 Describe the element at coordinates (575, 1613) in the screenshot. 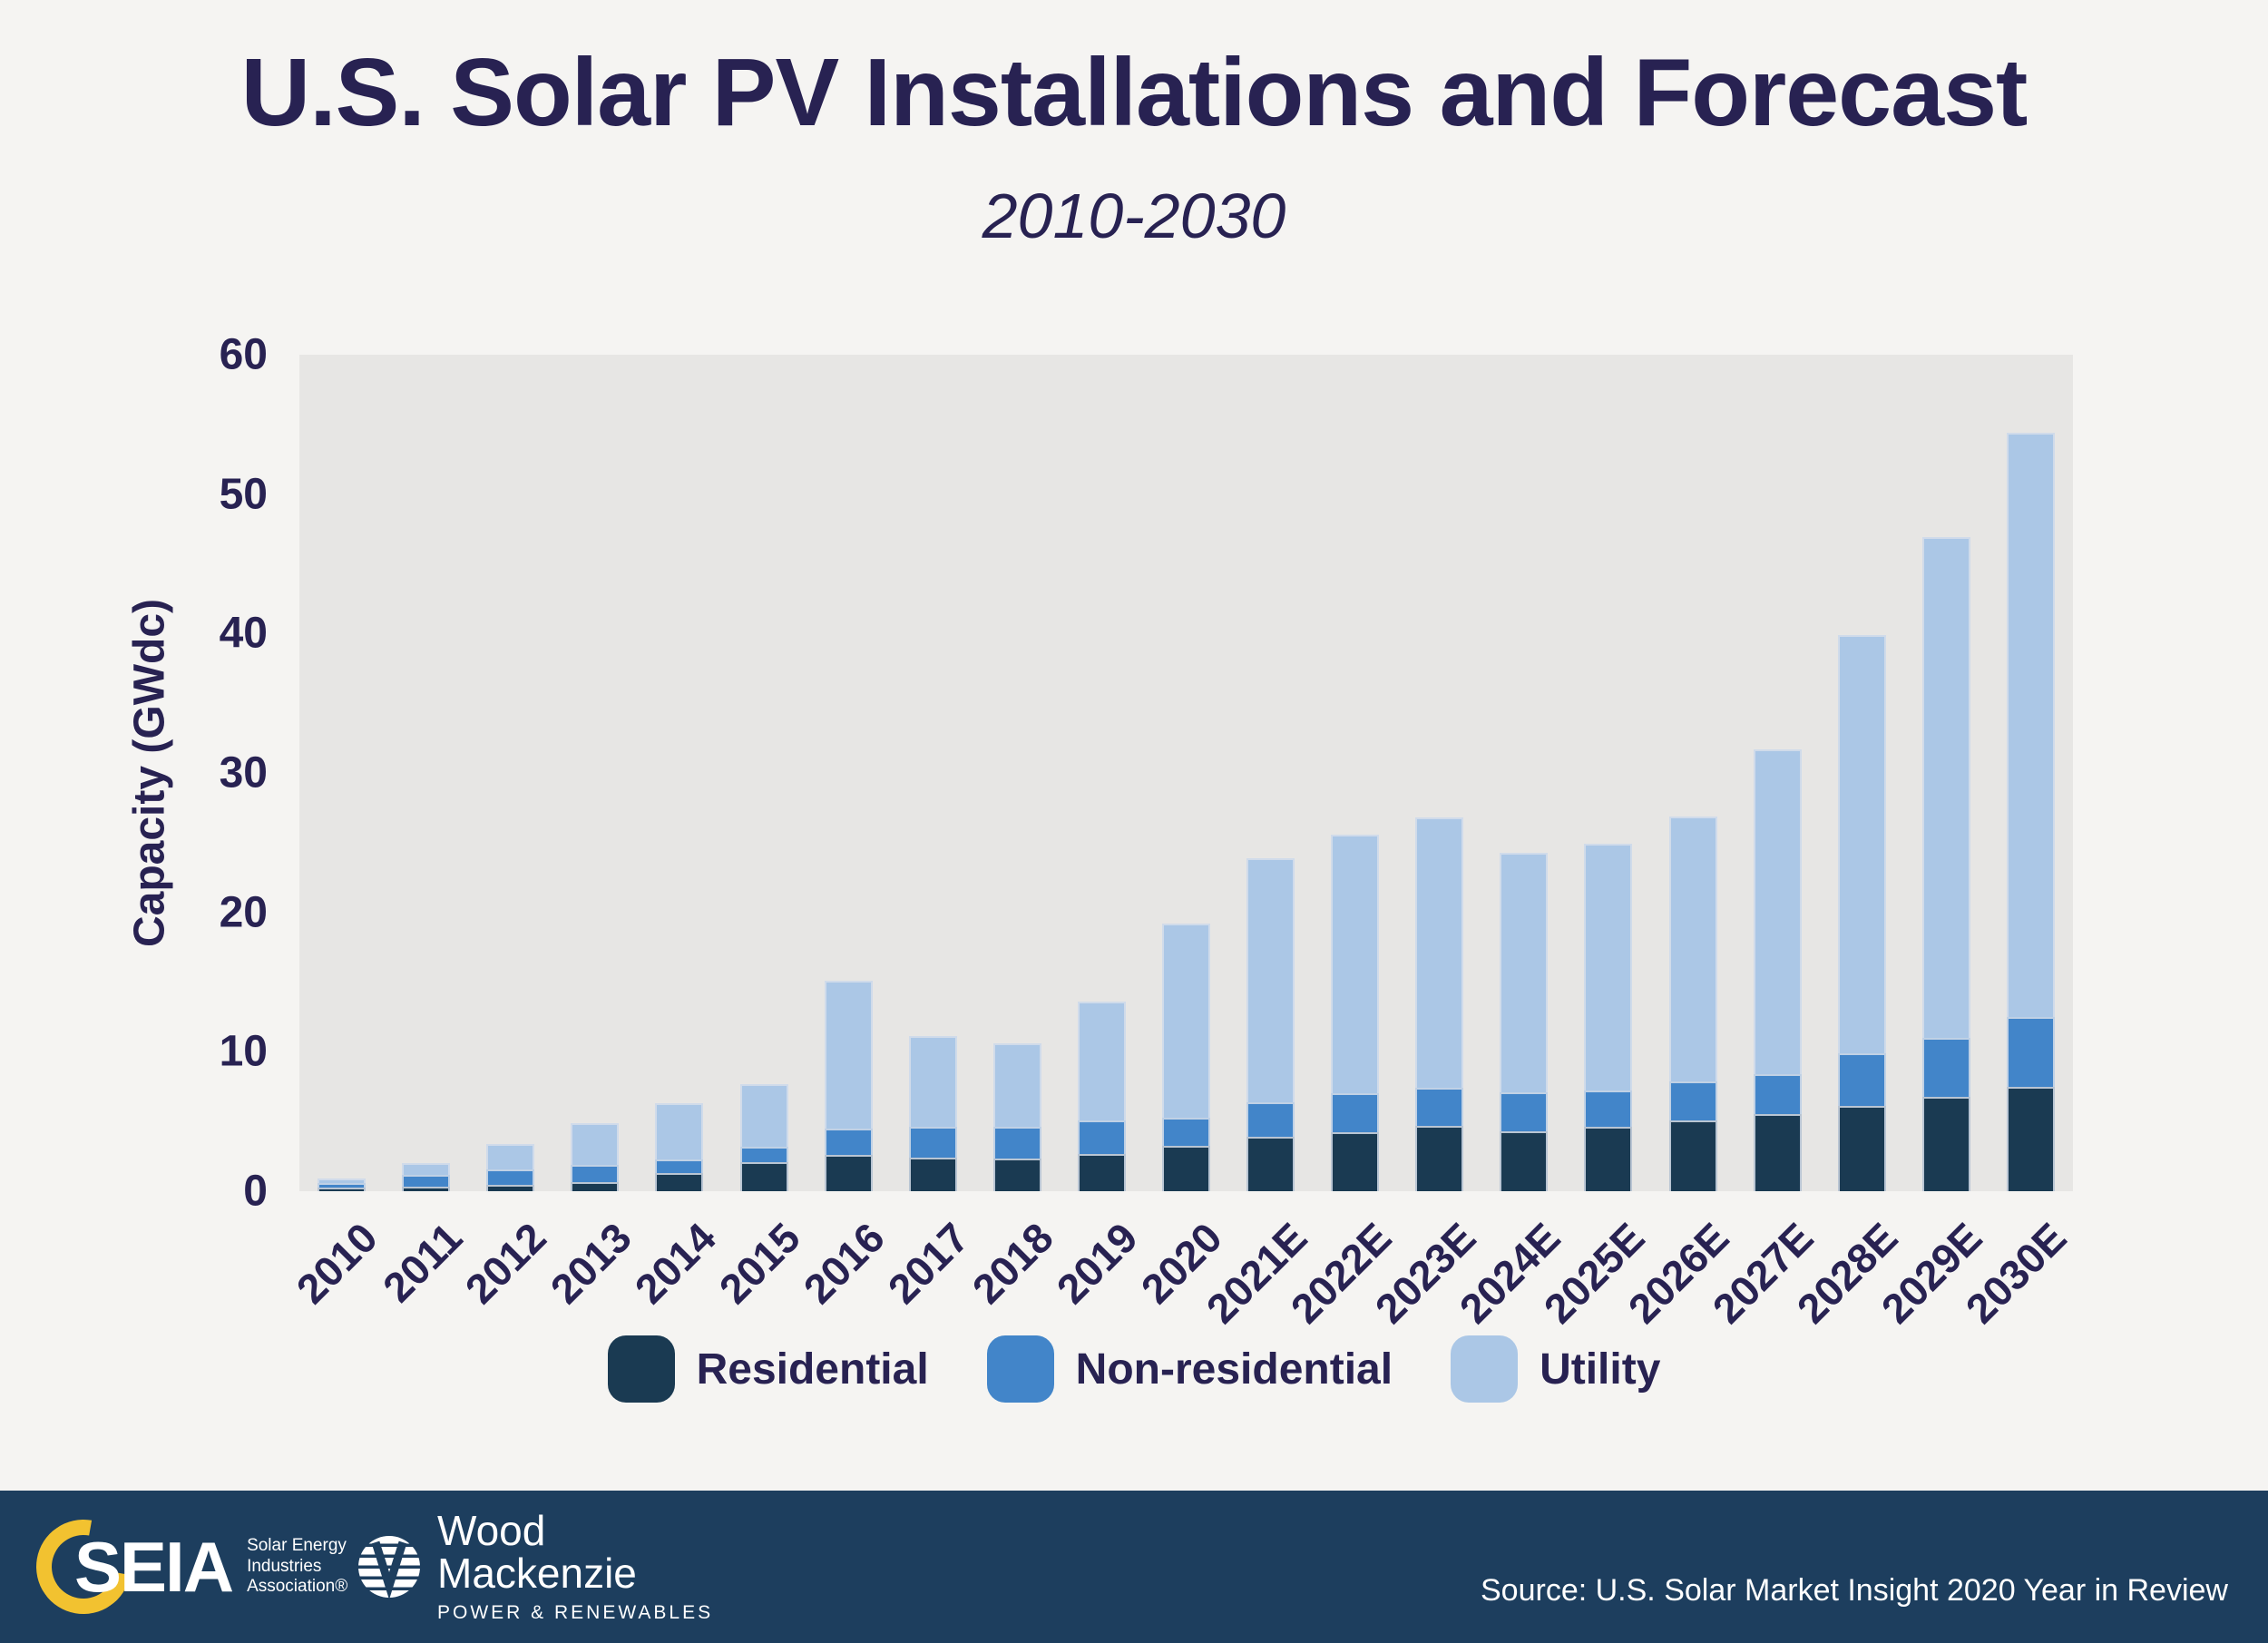

I see `woodmac-tagline: POWER & RENEWABLES` at that location.